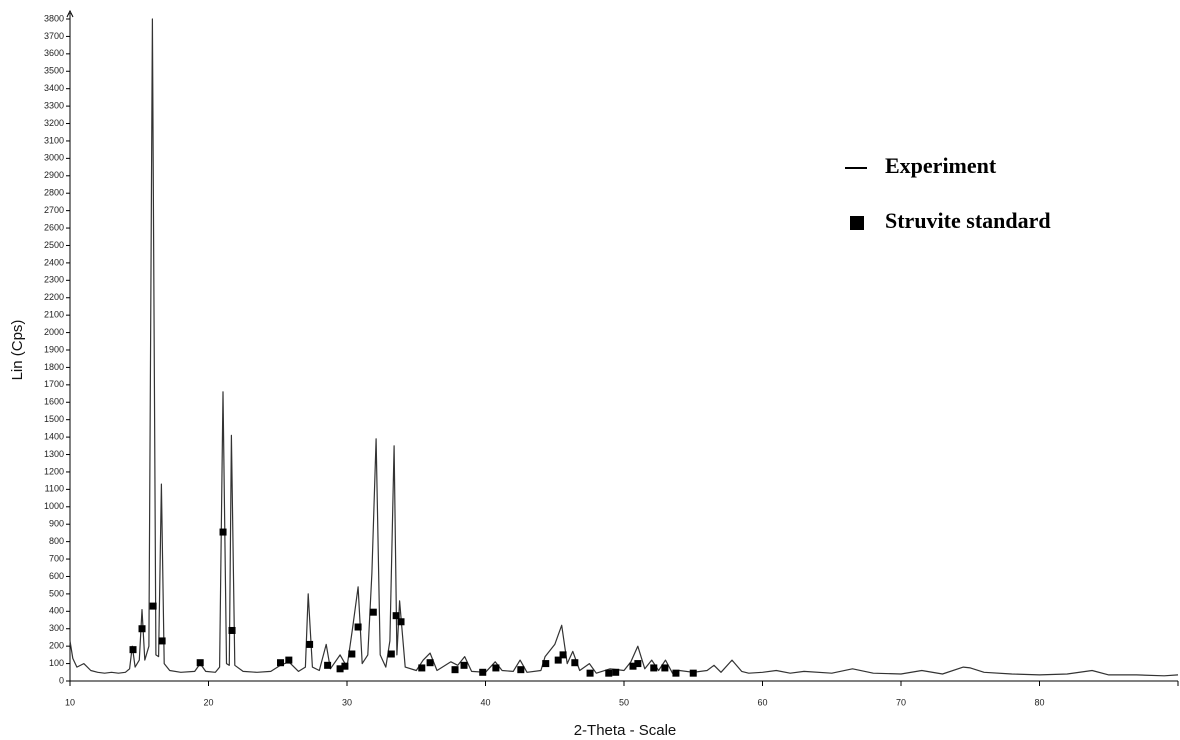 This screenshot has width=1180, height=740. Describe the element at coordinates (56, 593) in the screenshot. I see `y-tick-label: 500` at that location.